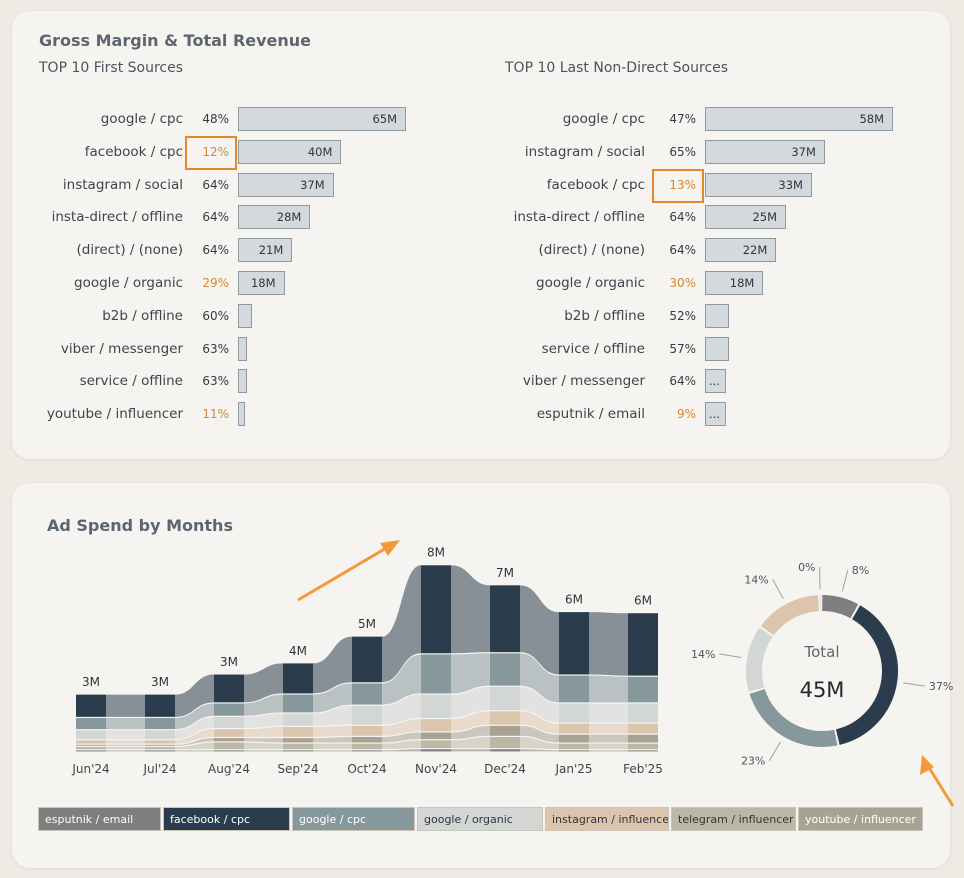  What do you see at coordinates (799, 119) in the screenshot?
I see `revenue-bar: 58M` at bounding box center [799, 119].